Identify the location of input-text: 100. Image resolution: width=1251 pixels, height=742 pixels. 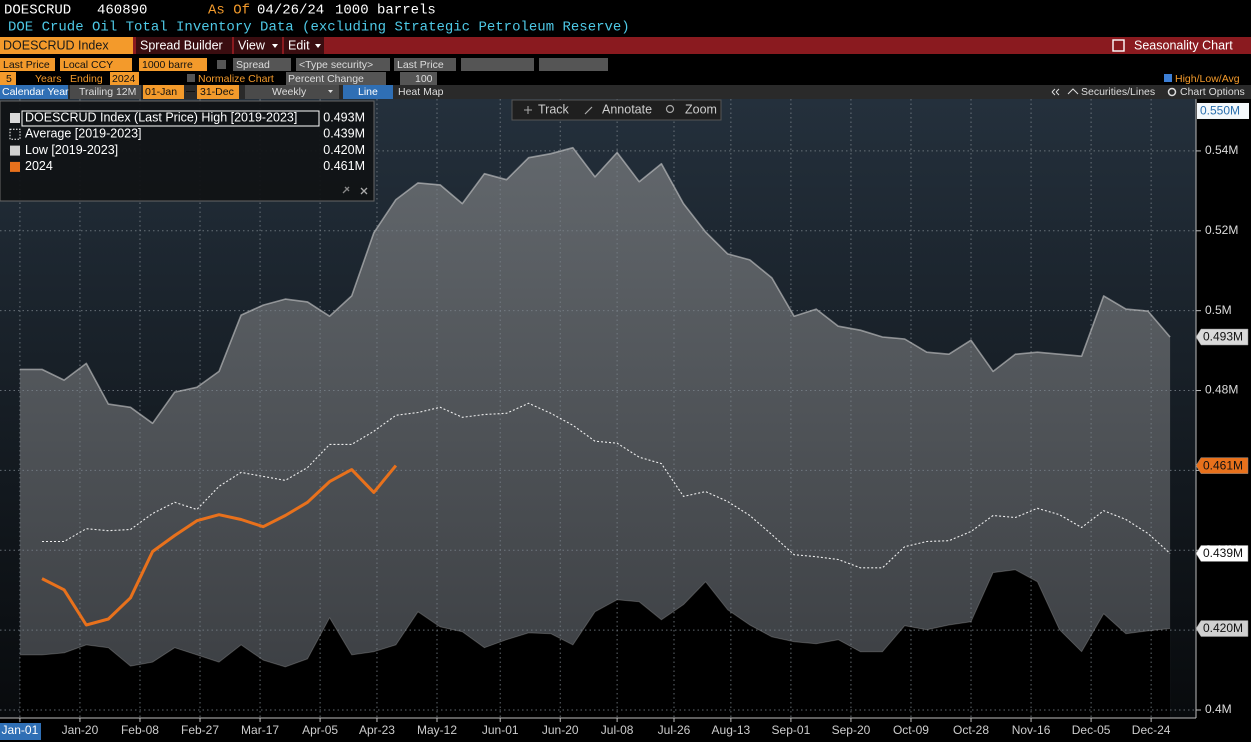
(424, 79).